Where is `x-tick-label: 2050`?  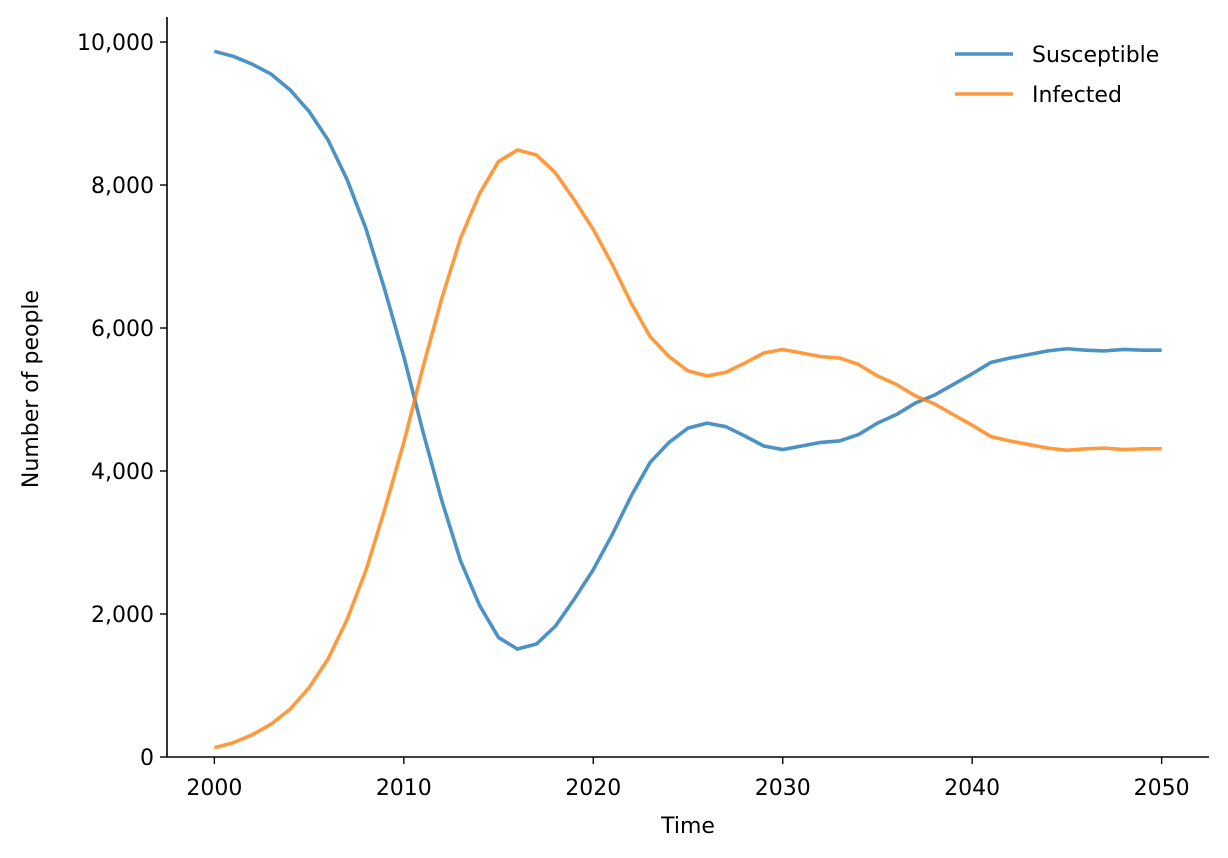 x-tick-label: 2050 is located at coordinates (1162, 788).